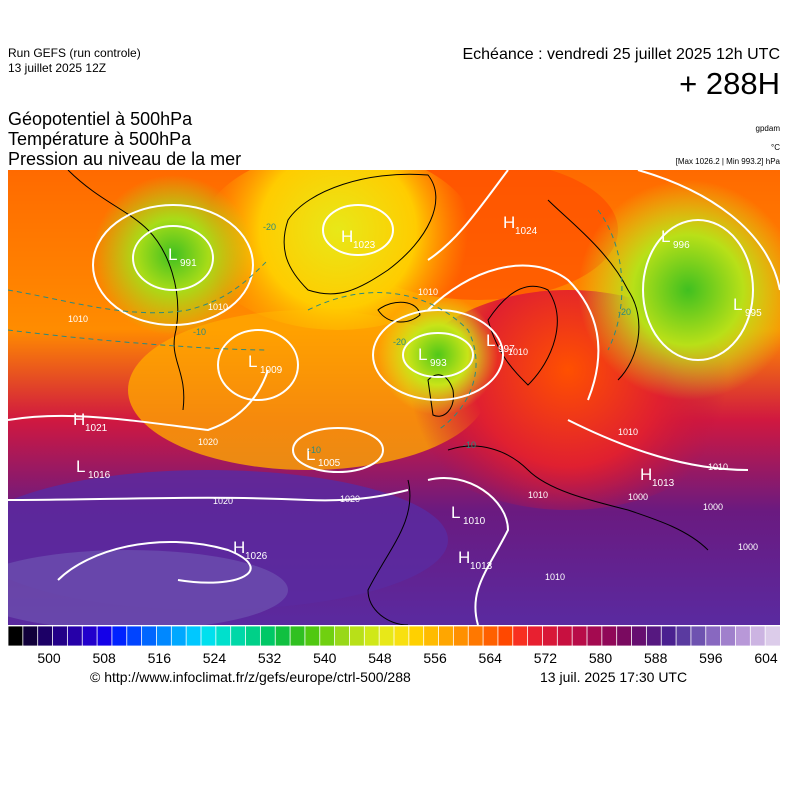 Image resolution: width=788 pixels, height=789 pixels. What do you see at coordinates (364, 245) in the screenshot?
I see `pressure-center-value: 1023` at bounding box center [364, 245].